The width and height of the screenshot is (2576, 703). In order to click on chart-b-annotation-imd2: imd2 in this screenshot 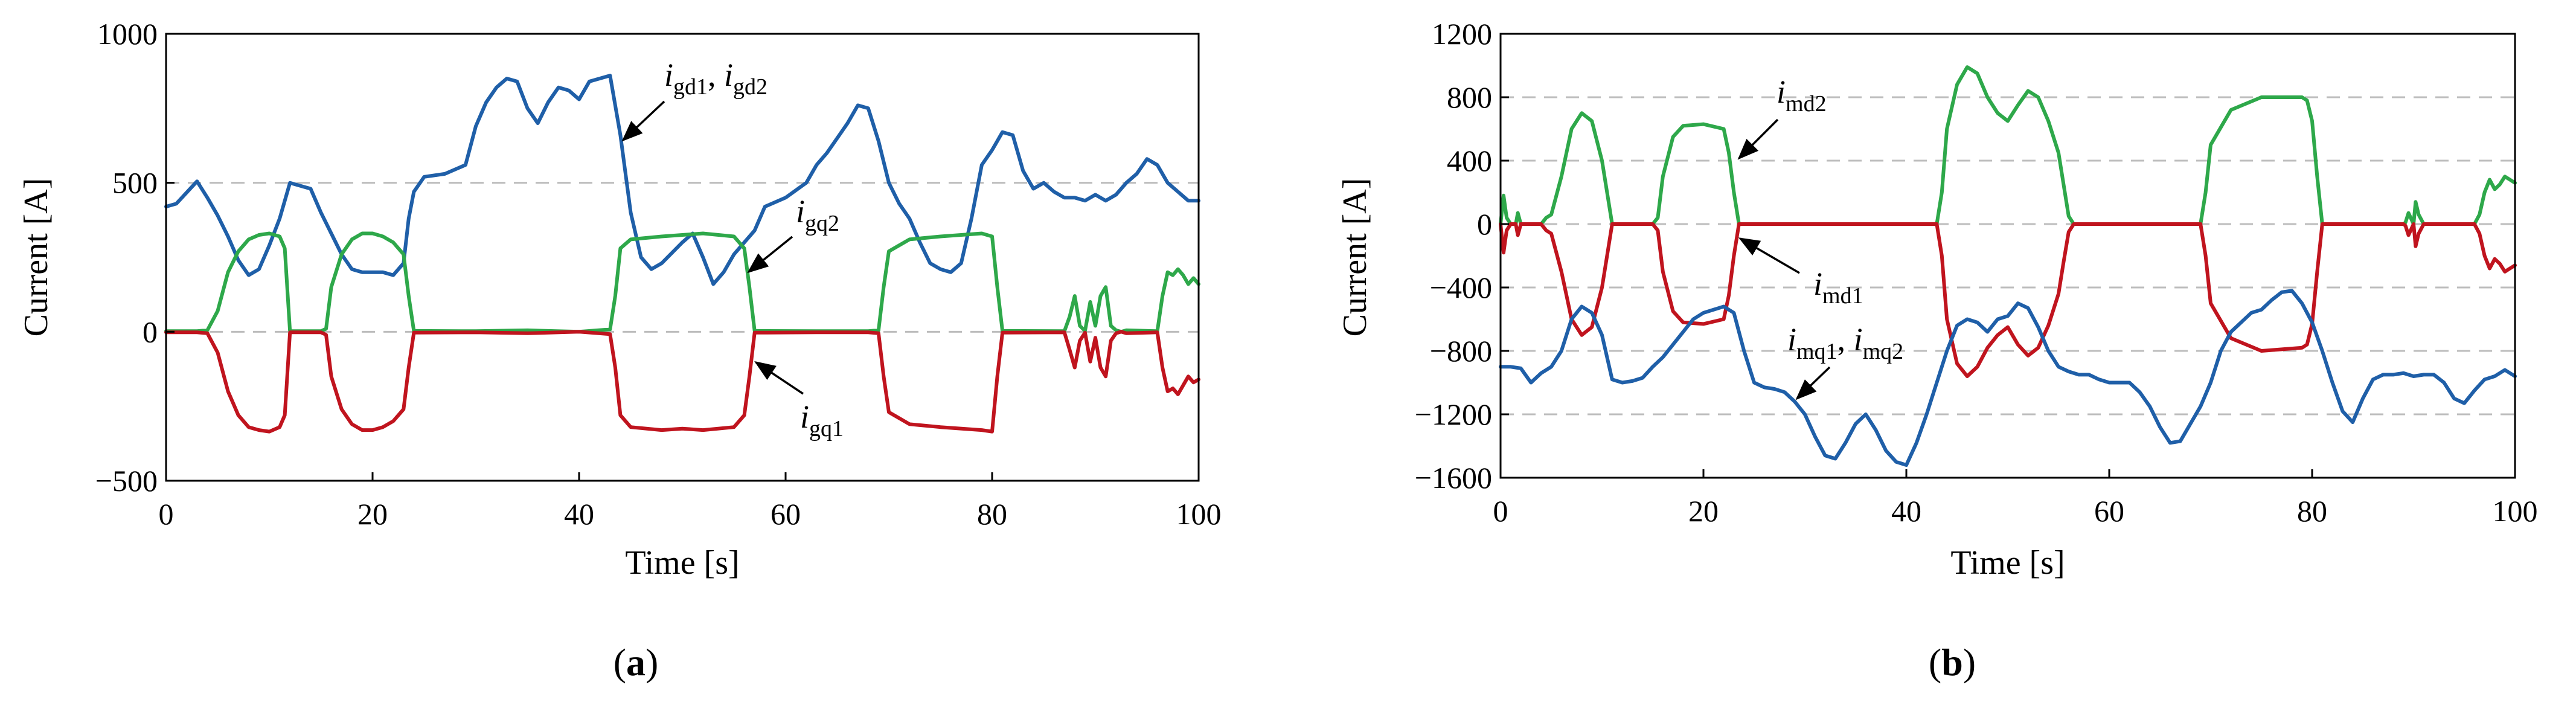, I will do `click(1802, 95)`.